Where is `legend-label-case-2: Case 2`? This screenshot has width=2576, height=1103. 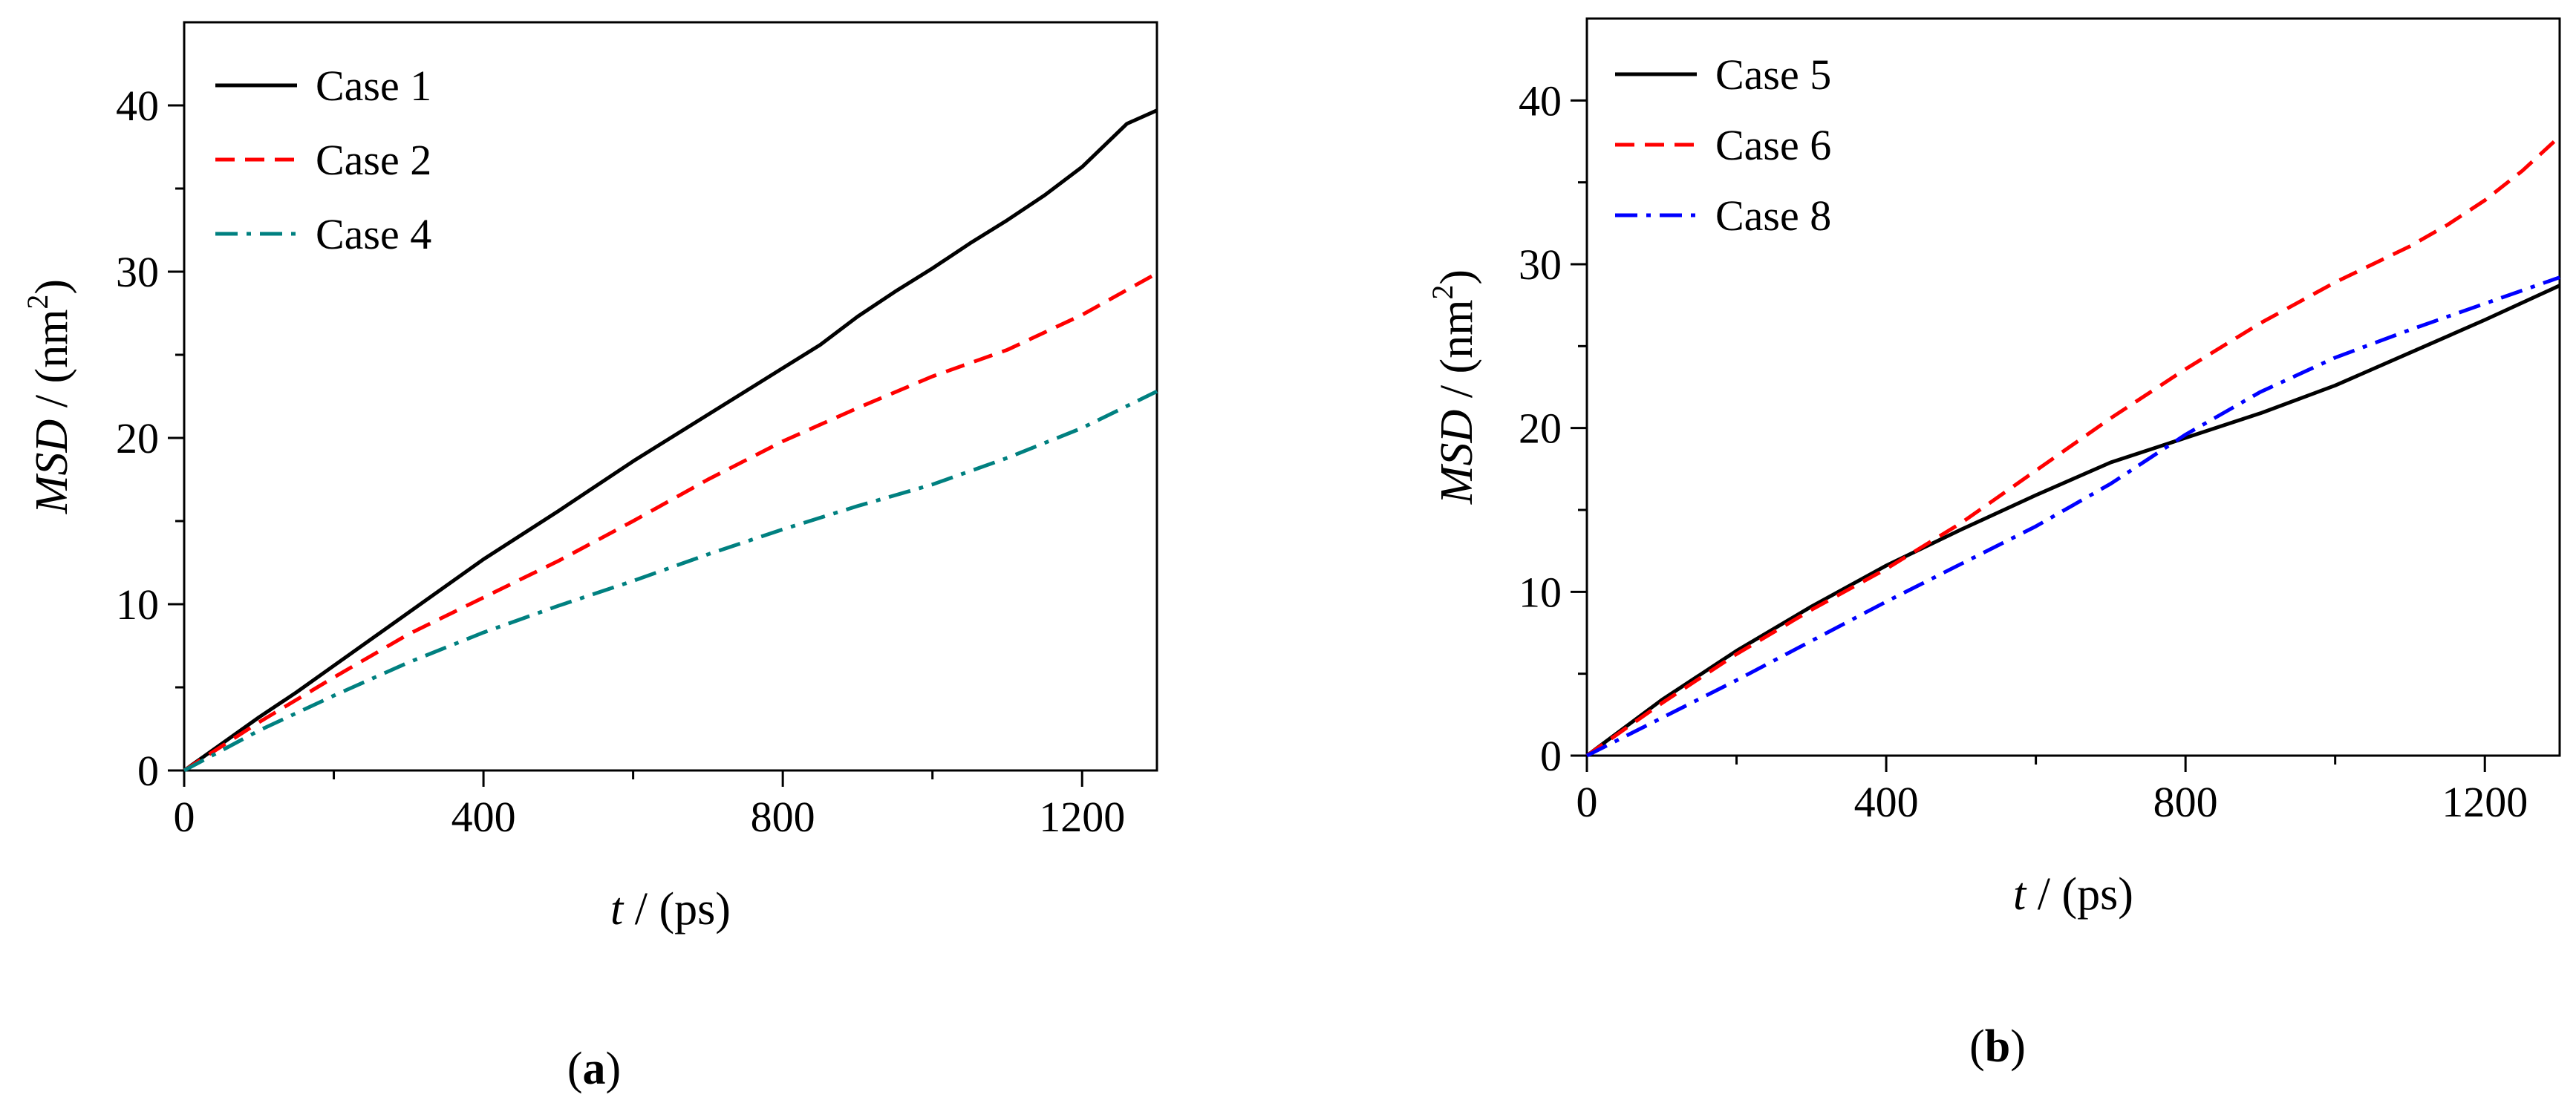
legend-label-case-2: Case 2 is located at coordinates (373, 160).